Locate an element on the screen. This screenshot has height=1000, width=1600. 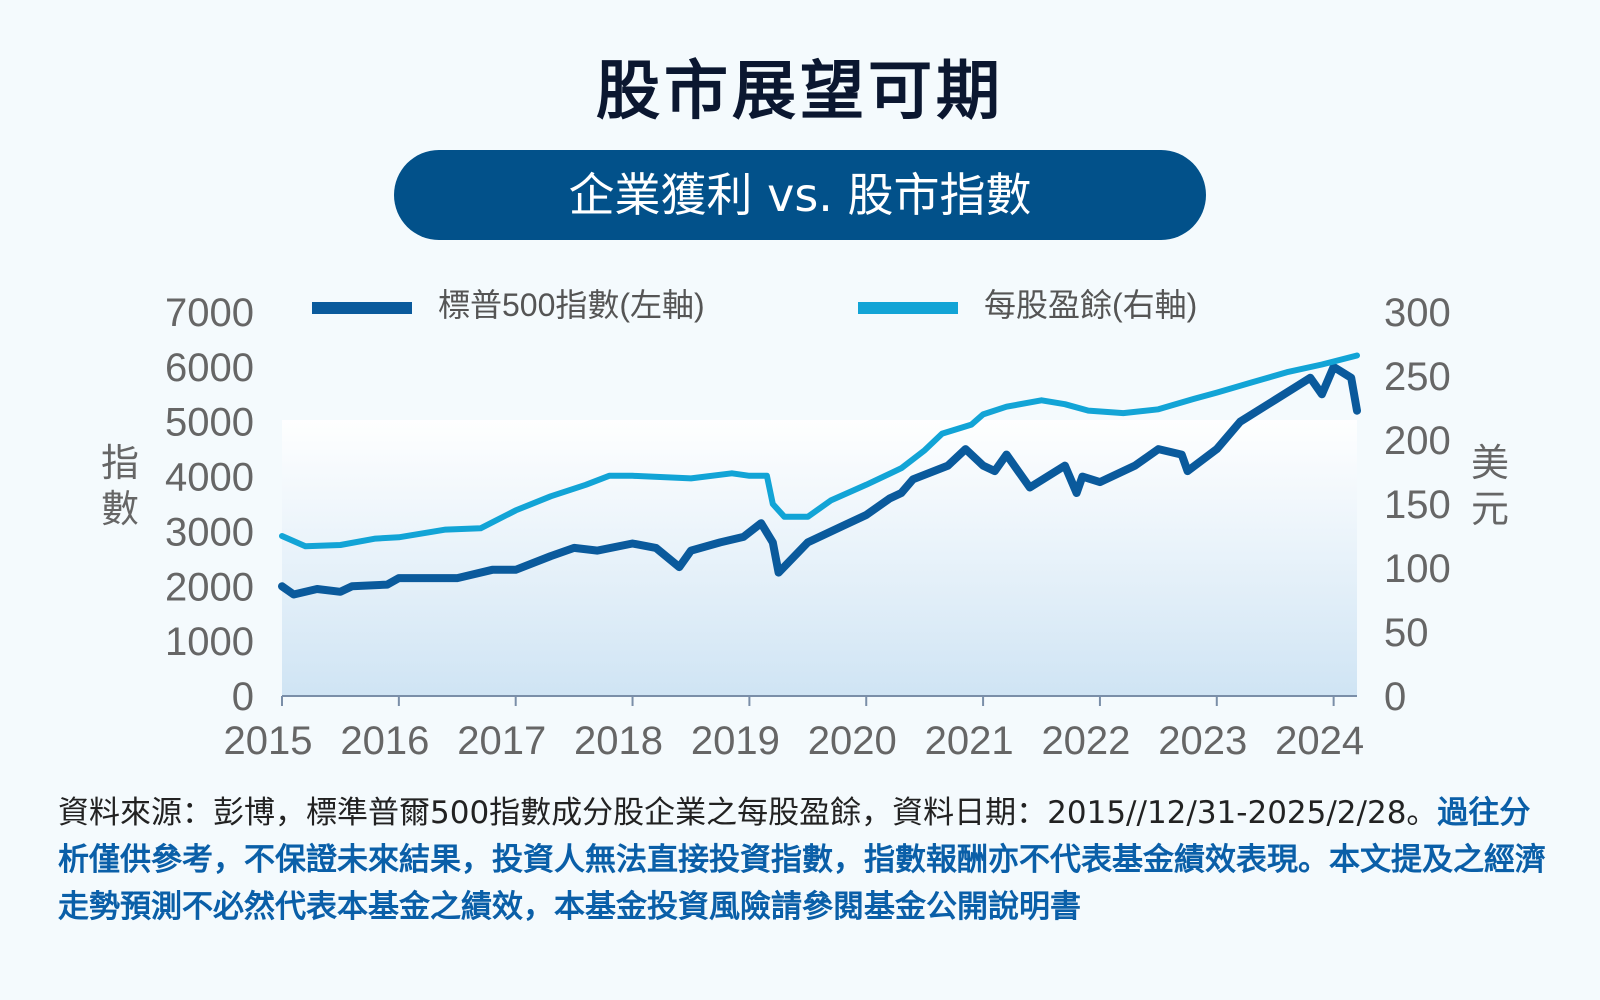
left-tick-label: 4000 is located at coordinates (209, 478).